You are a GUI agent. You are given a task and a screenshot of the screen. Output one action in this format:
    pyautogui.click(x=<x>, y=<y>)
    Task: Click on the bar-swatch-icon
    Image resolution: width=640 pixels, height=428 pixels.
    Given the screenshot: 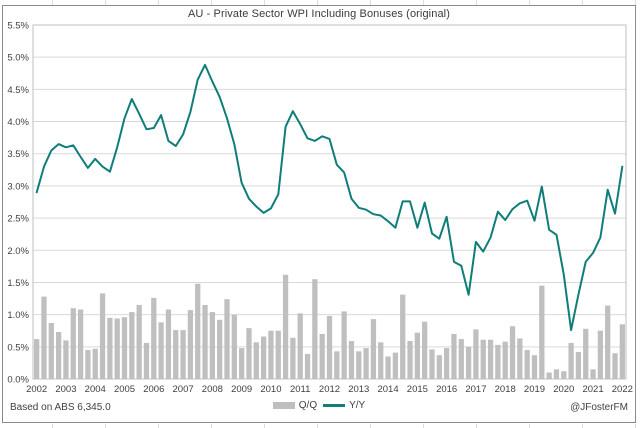 What is the action you would take?
    pyautogui.click(x=283, y=405)
    